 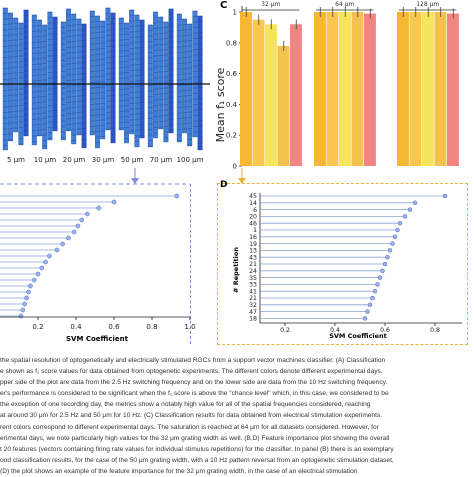 I want to click on panel-c-ylabel: Mean f₁ score, so click(x=220, y=104).